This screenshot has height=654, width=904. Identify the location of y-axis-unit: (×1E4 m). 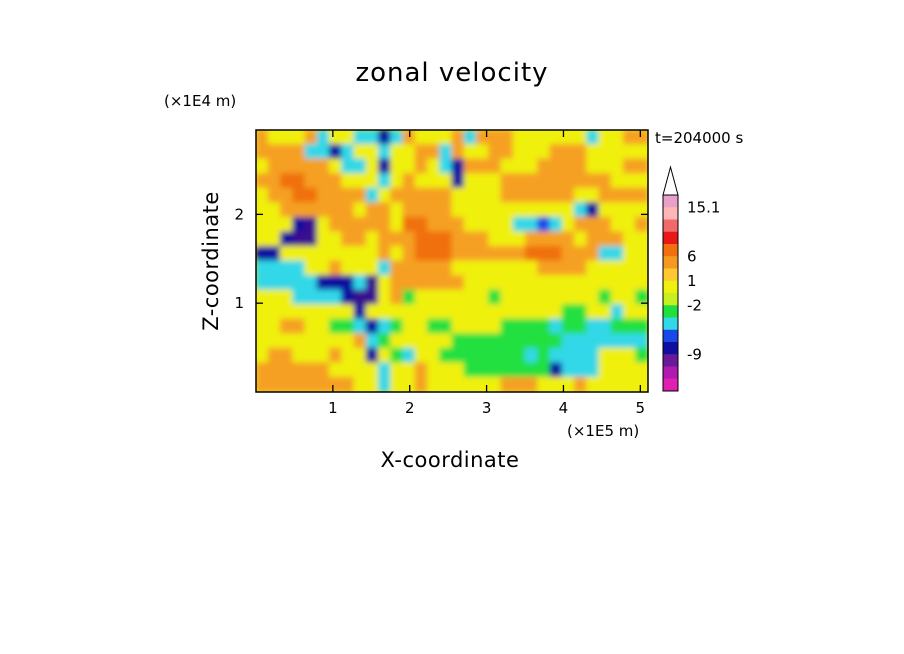
(200, 101).